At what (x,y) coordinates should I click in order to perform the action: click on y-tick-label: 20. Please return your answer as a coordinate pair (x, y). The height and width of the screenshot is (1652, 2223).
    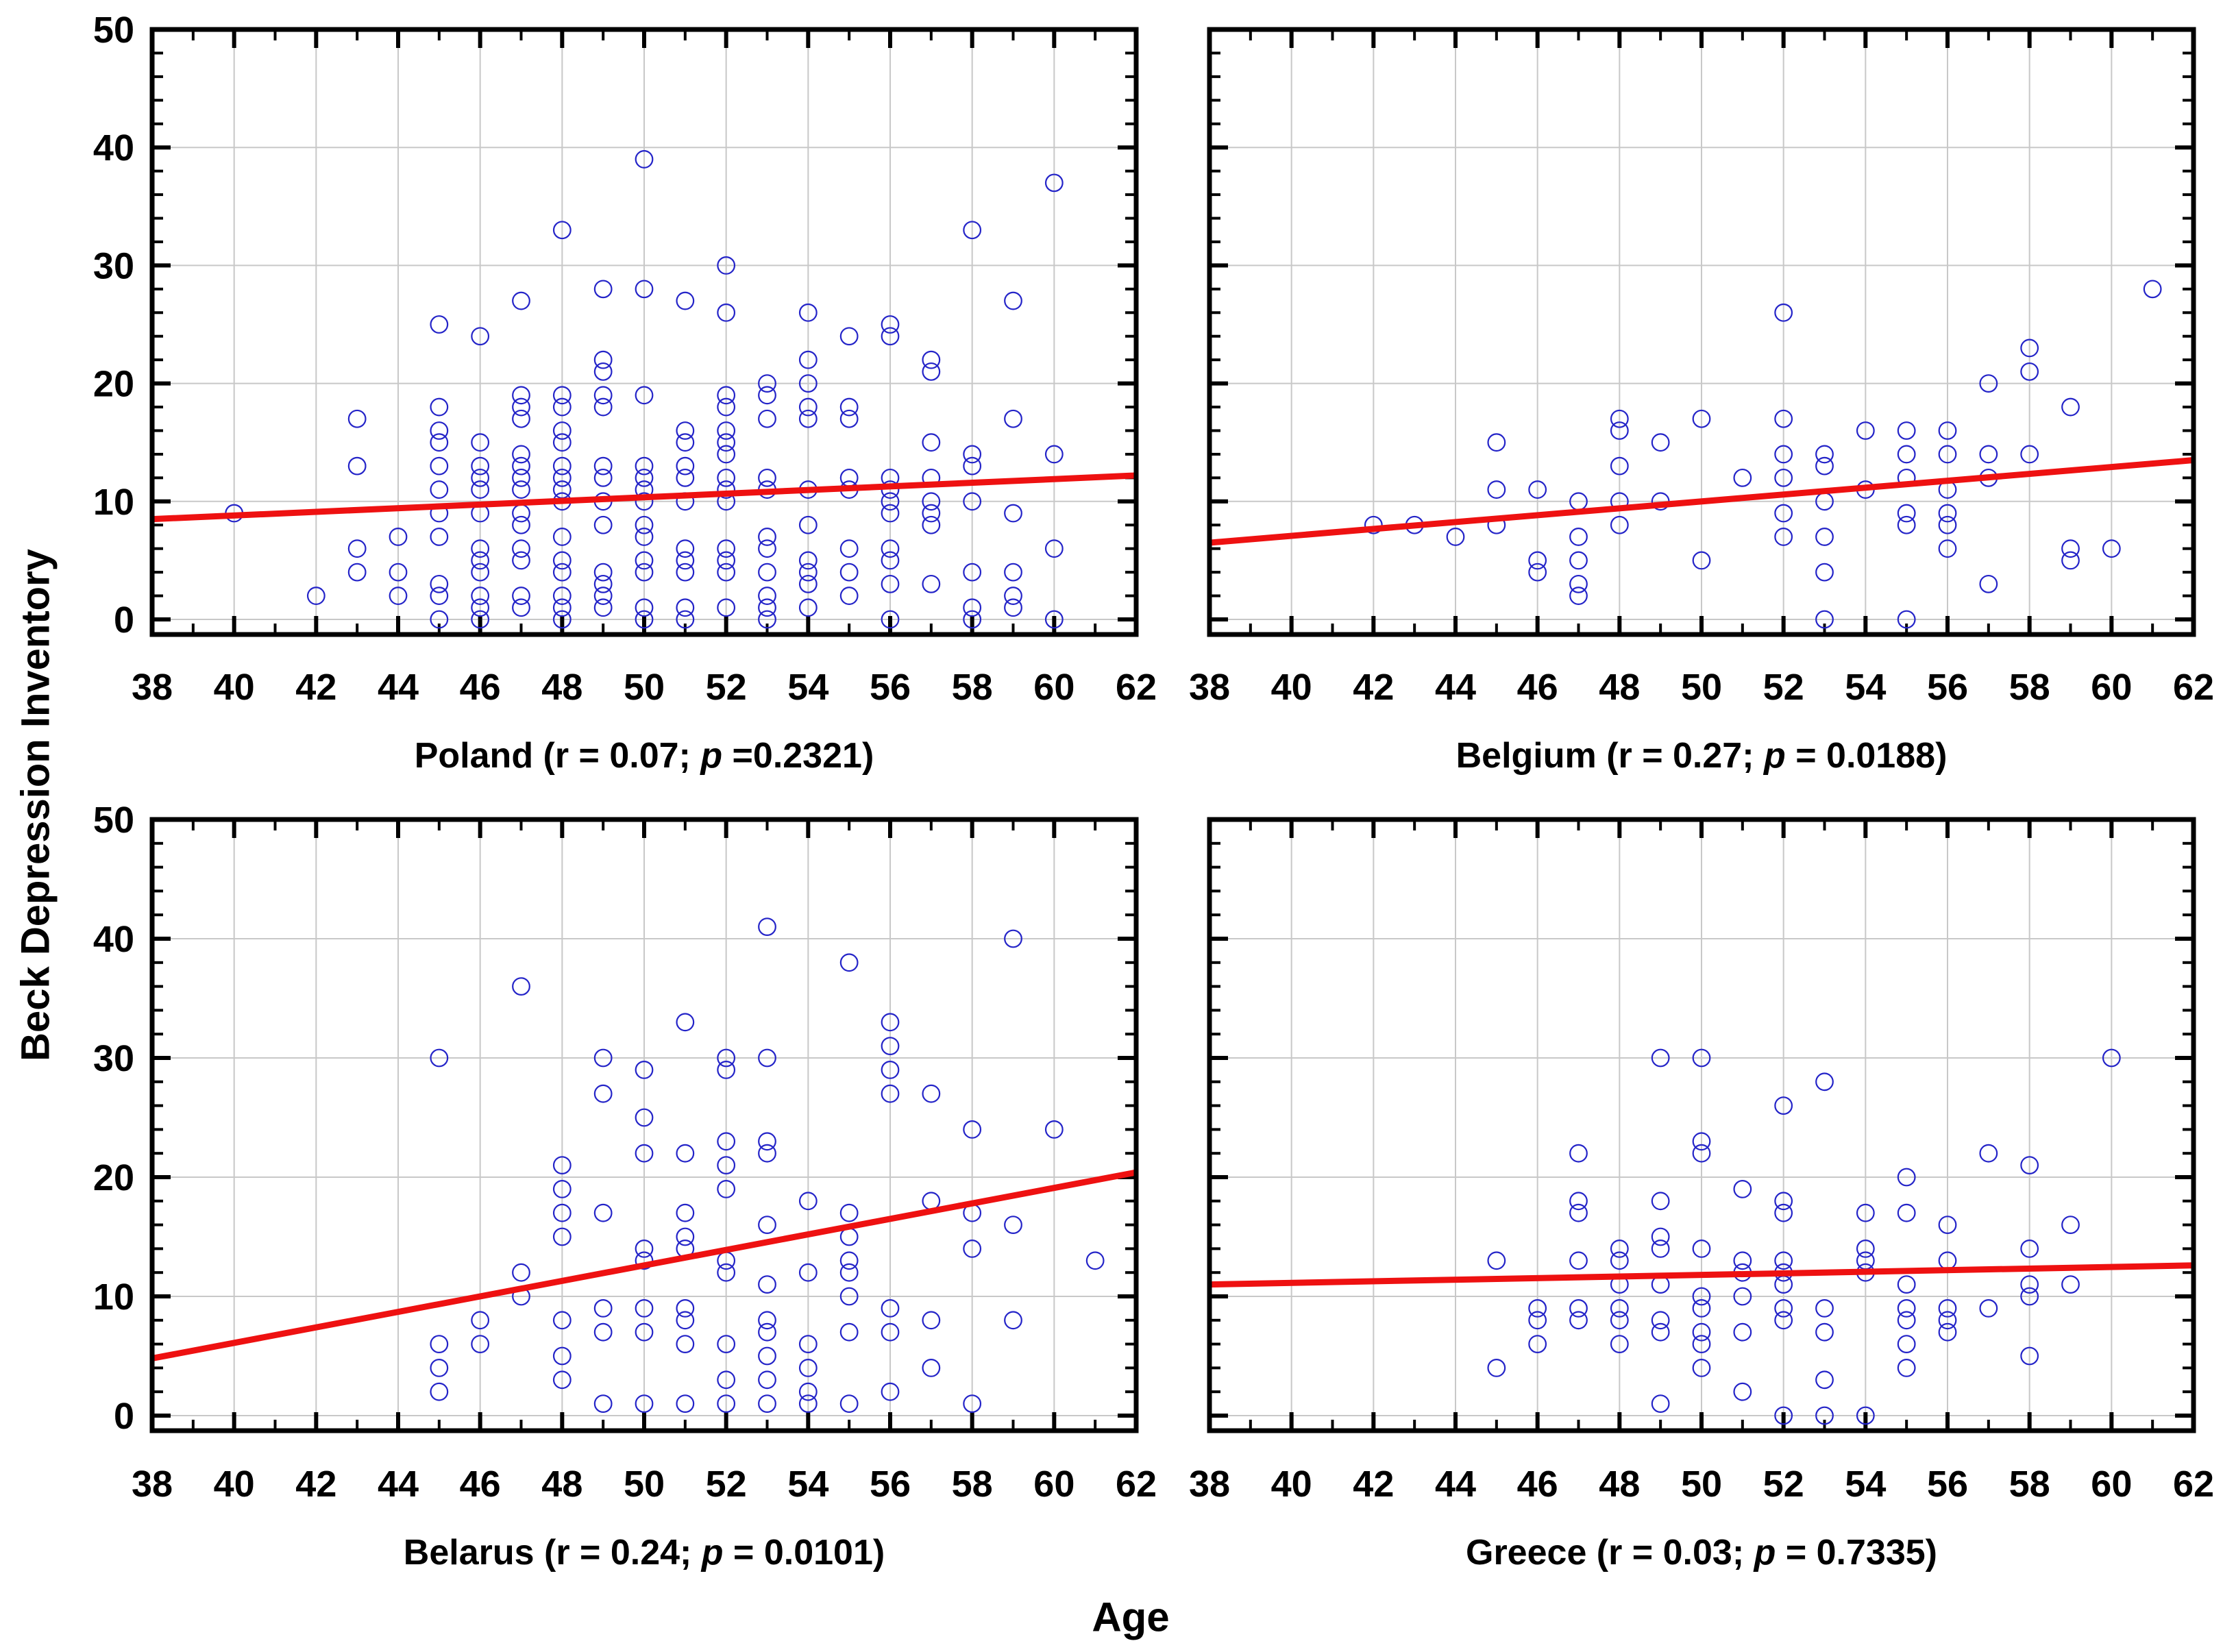
    Looking at the image, I should click on (113, 385).